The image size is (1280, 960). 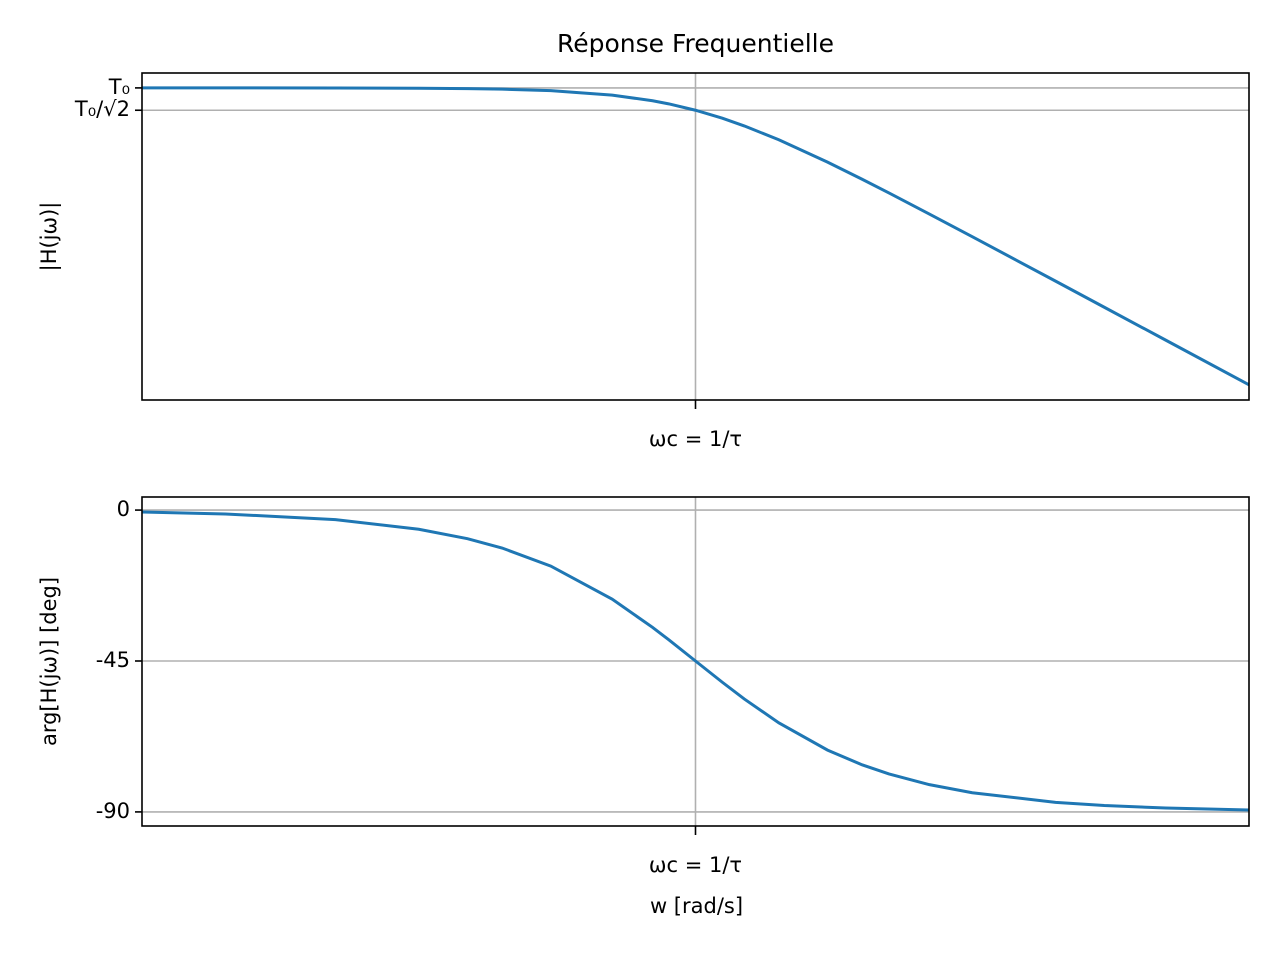 What do you see at coordinates (113, 811) in the screenshot?
I see `y-tick-label: -90` at bounding box center [113, 811].